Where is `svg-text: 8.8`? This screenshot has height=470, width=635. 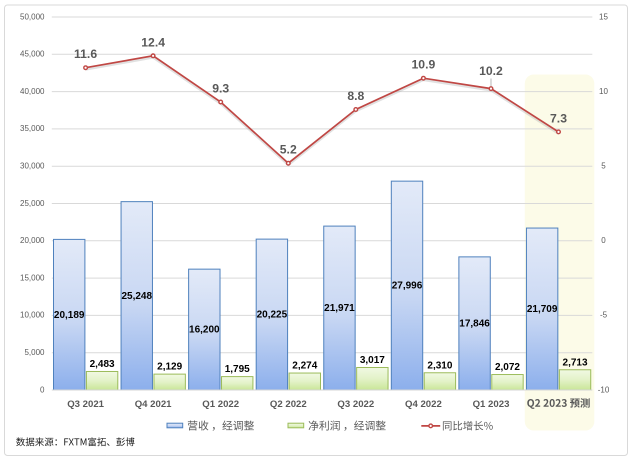 svg-text: 8.8 is located at coordinates (355, 96).